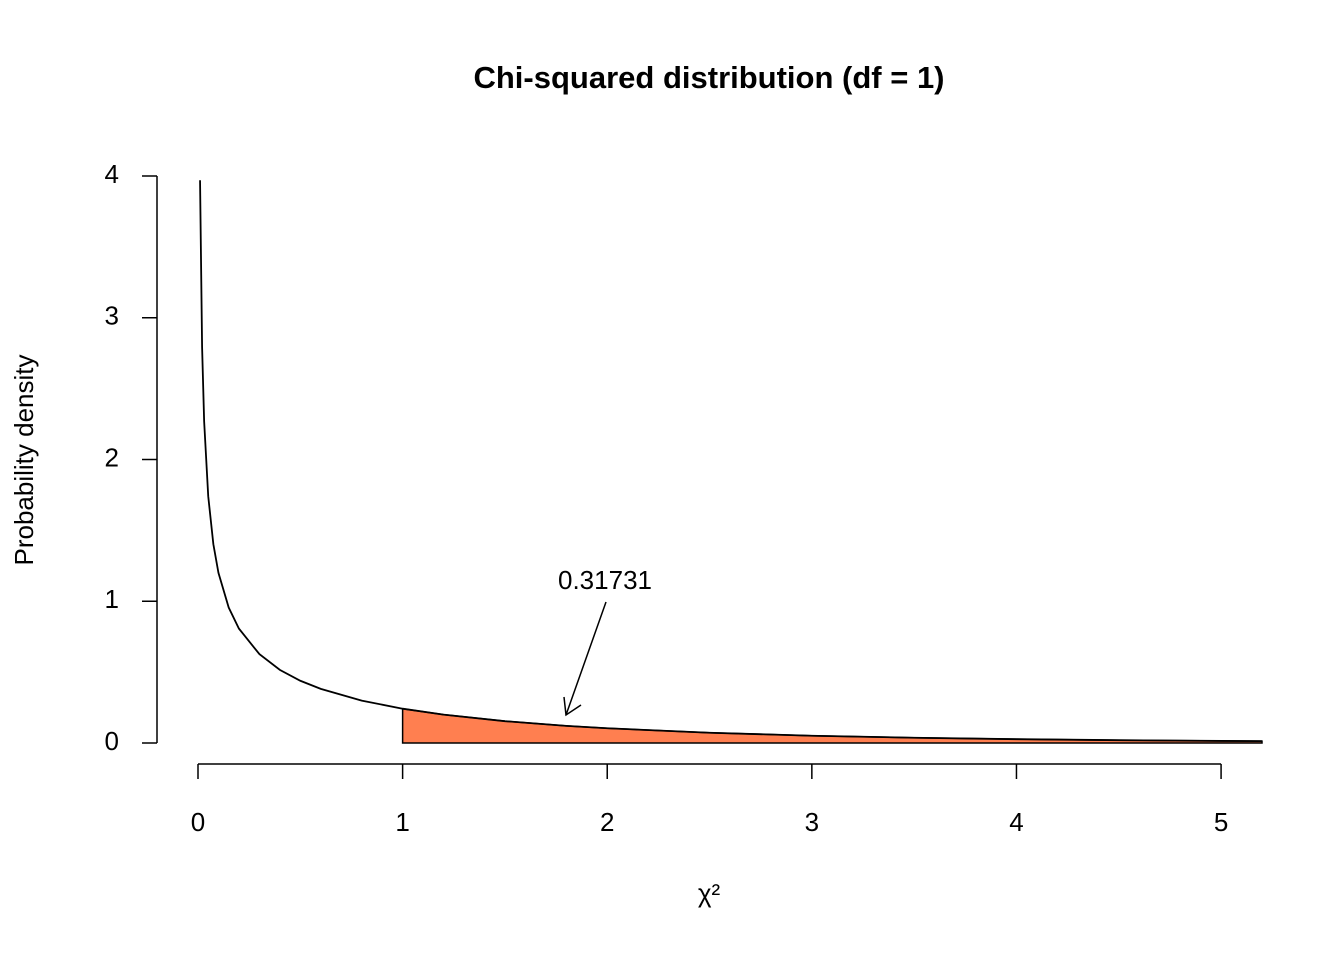 The height and width of the screenshot is (960, 1344). What do you see at coordinates (709, 893) in the screenshot?
I see `x-axis-label: χ²` at bounding box center [709, 893].